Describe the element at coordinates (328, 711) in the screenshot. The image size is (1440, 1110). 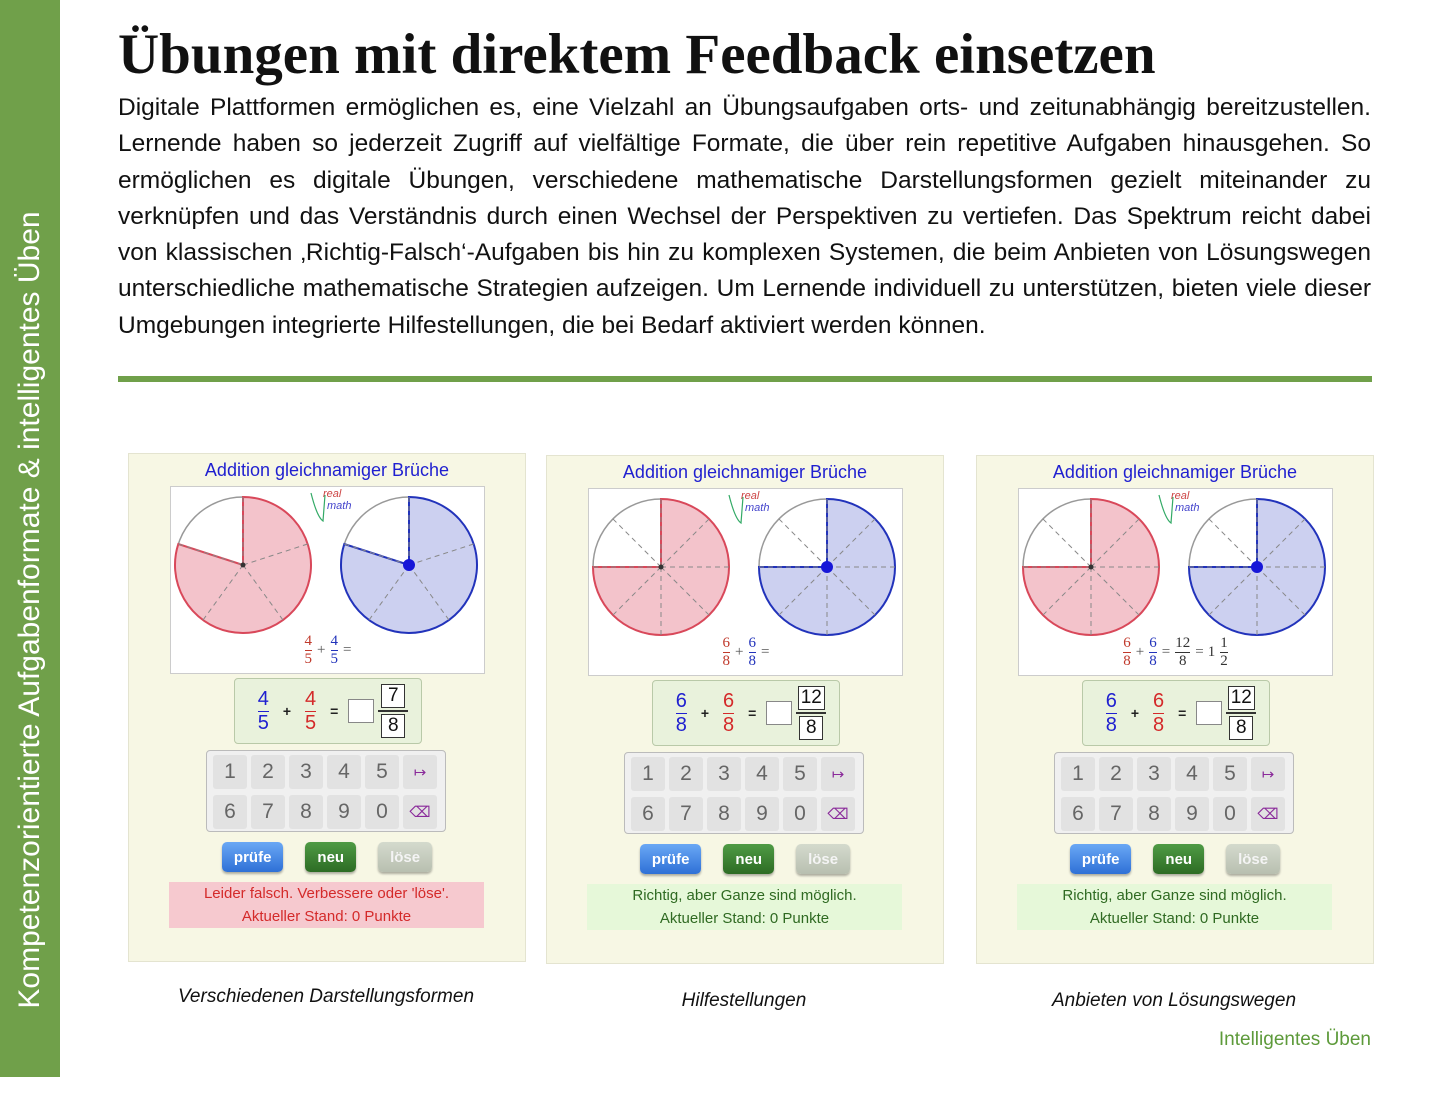
I see `input-row: 4 5 +4 5 = 7 8` at that location.